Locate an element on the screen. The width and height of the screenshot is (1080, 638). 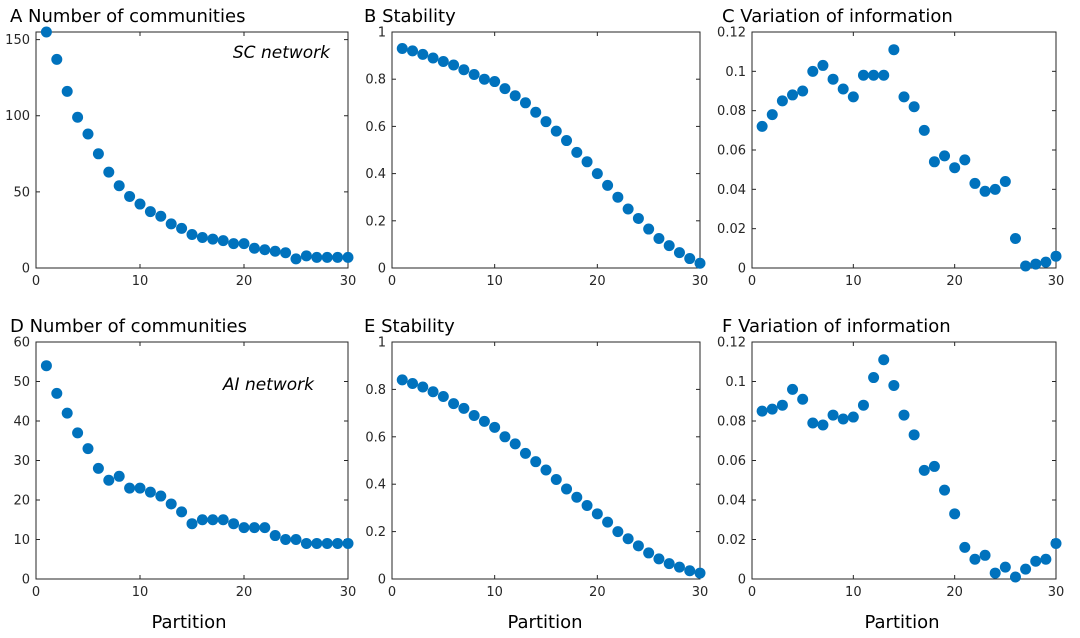
y-tick-label: 0.6 is located at coordinates (375, 127).